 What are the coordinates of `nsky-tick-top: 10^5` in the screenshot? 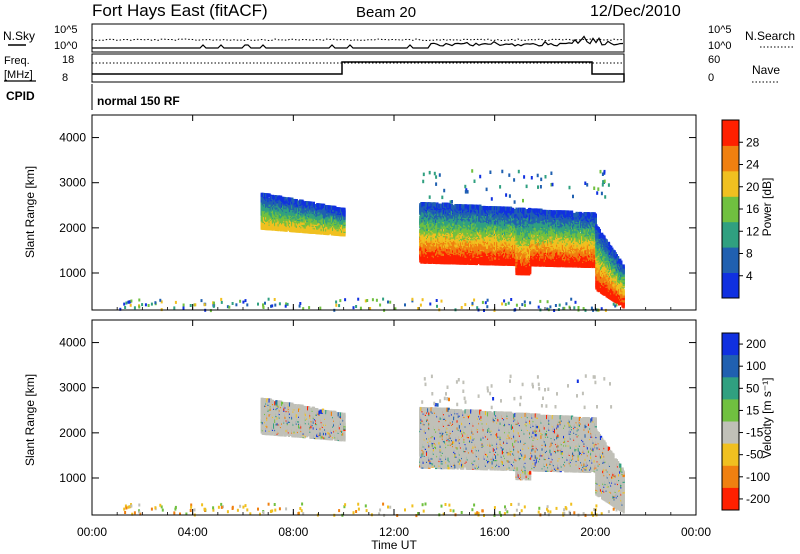 It's located at (66, 30).